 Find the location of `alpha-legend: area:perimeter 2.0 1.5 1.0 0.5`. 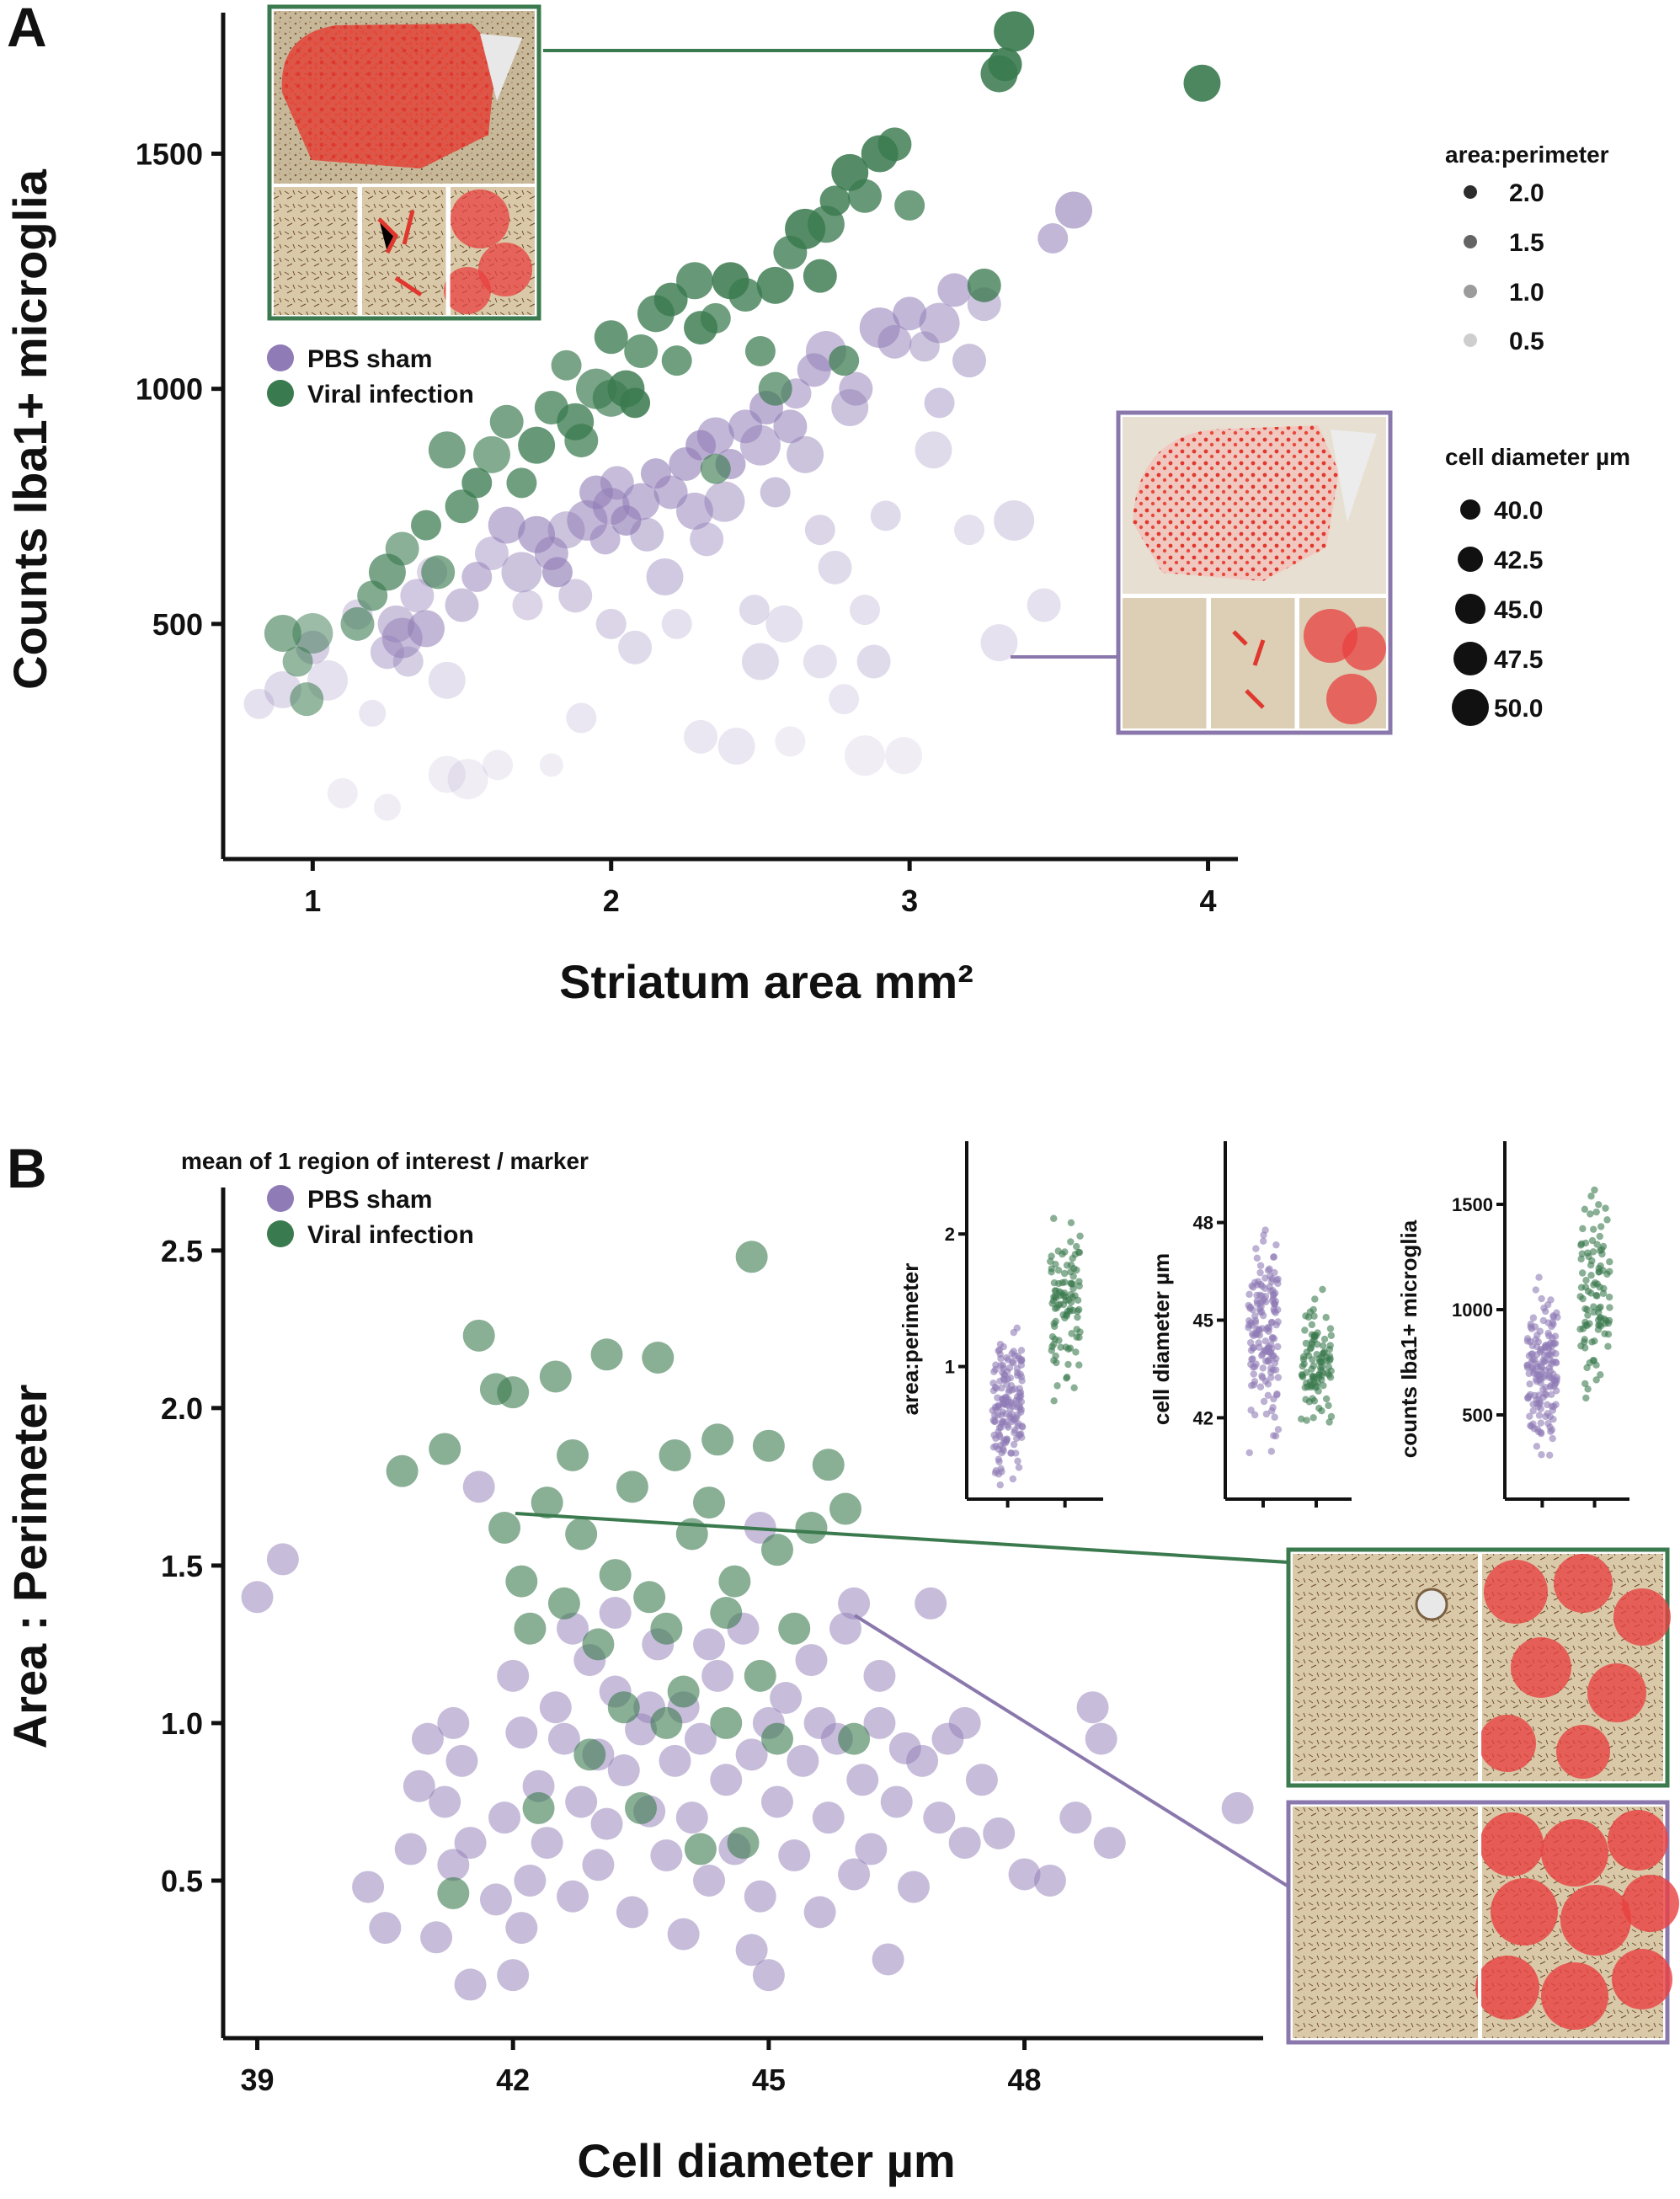

alpha-legend: area:perimeter 2.0 1.5 1.0 0.5 is located at coordinates (1527, 248).